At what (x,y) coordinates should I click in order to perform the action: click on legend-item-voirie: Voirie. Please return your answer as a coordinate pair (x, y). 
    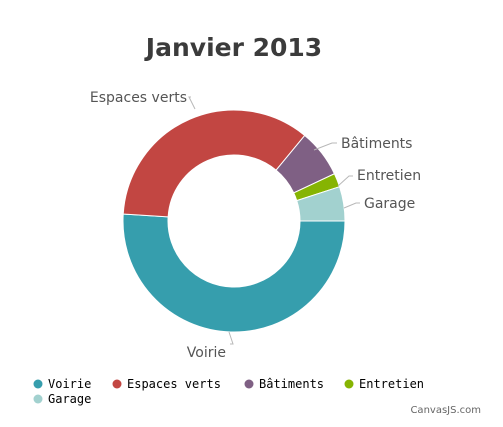
    Looking at the image, I should click on (62, 384).